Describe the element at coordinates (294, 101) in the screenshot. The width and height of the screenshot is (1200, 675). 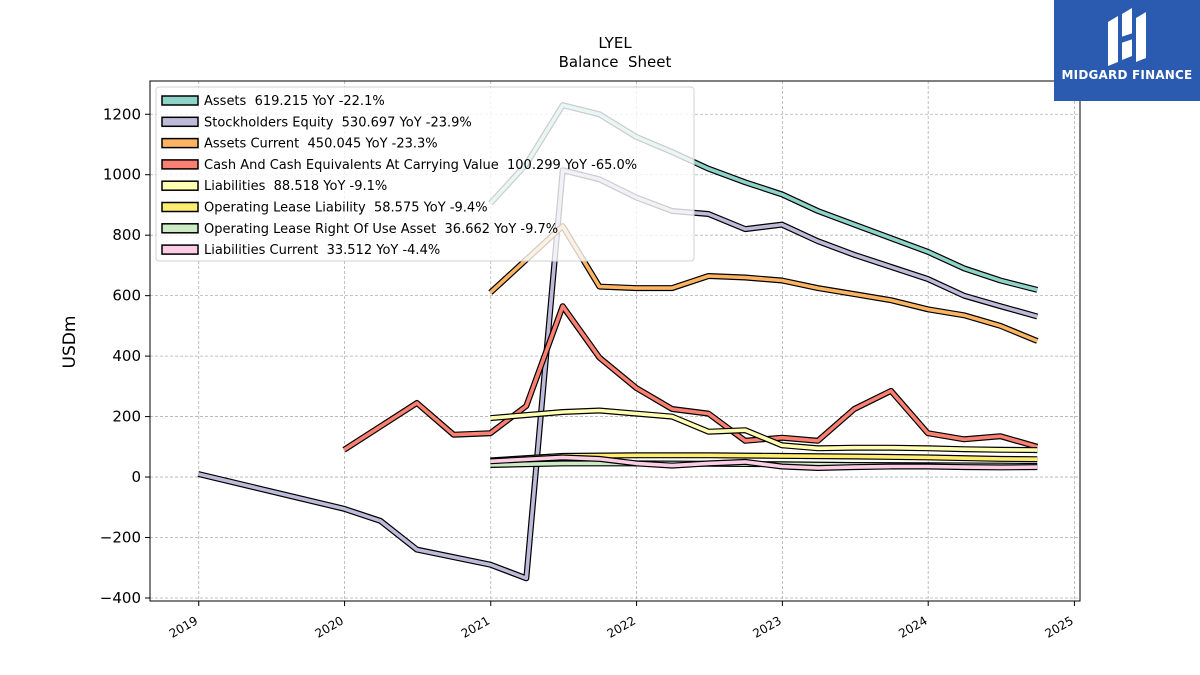
I see `legend-label: Assets 619.215 YoY -22.1%` at that location.